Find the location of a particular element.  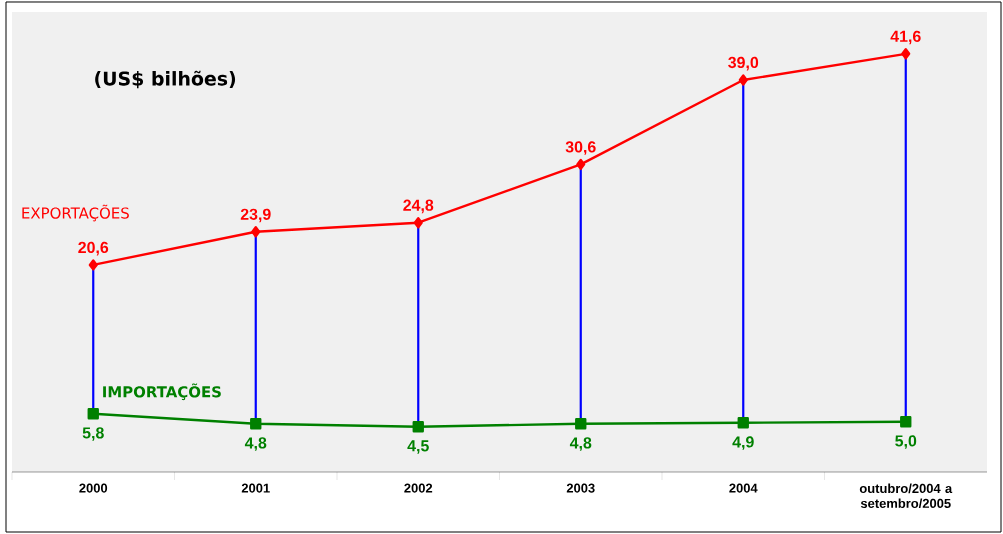

data-label: 4,5 is located at coordinates (418, 447).